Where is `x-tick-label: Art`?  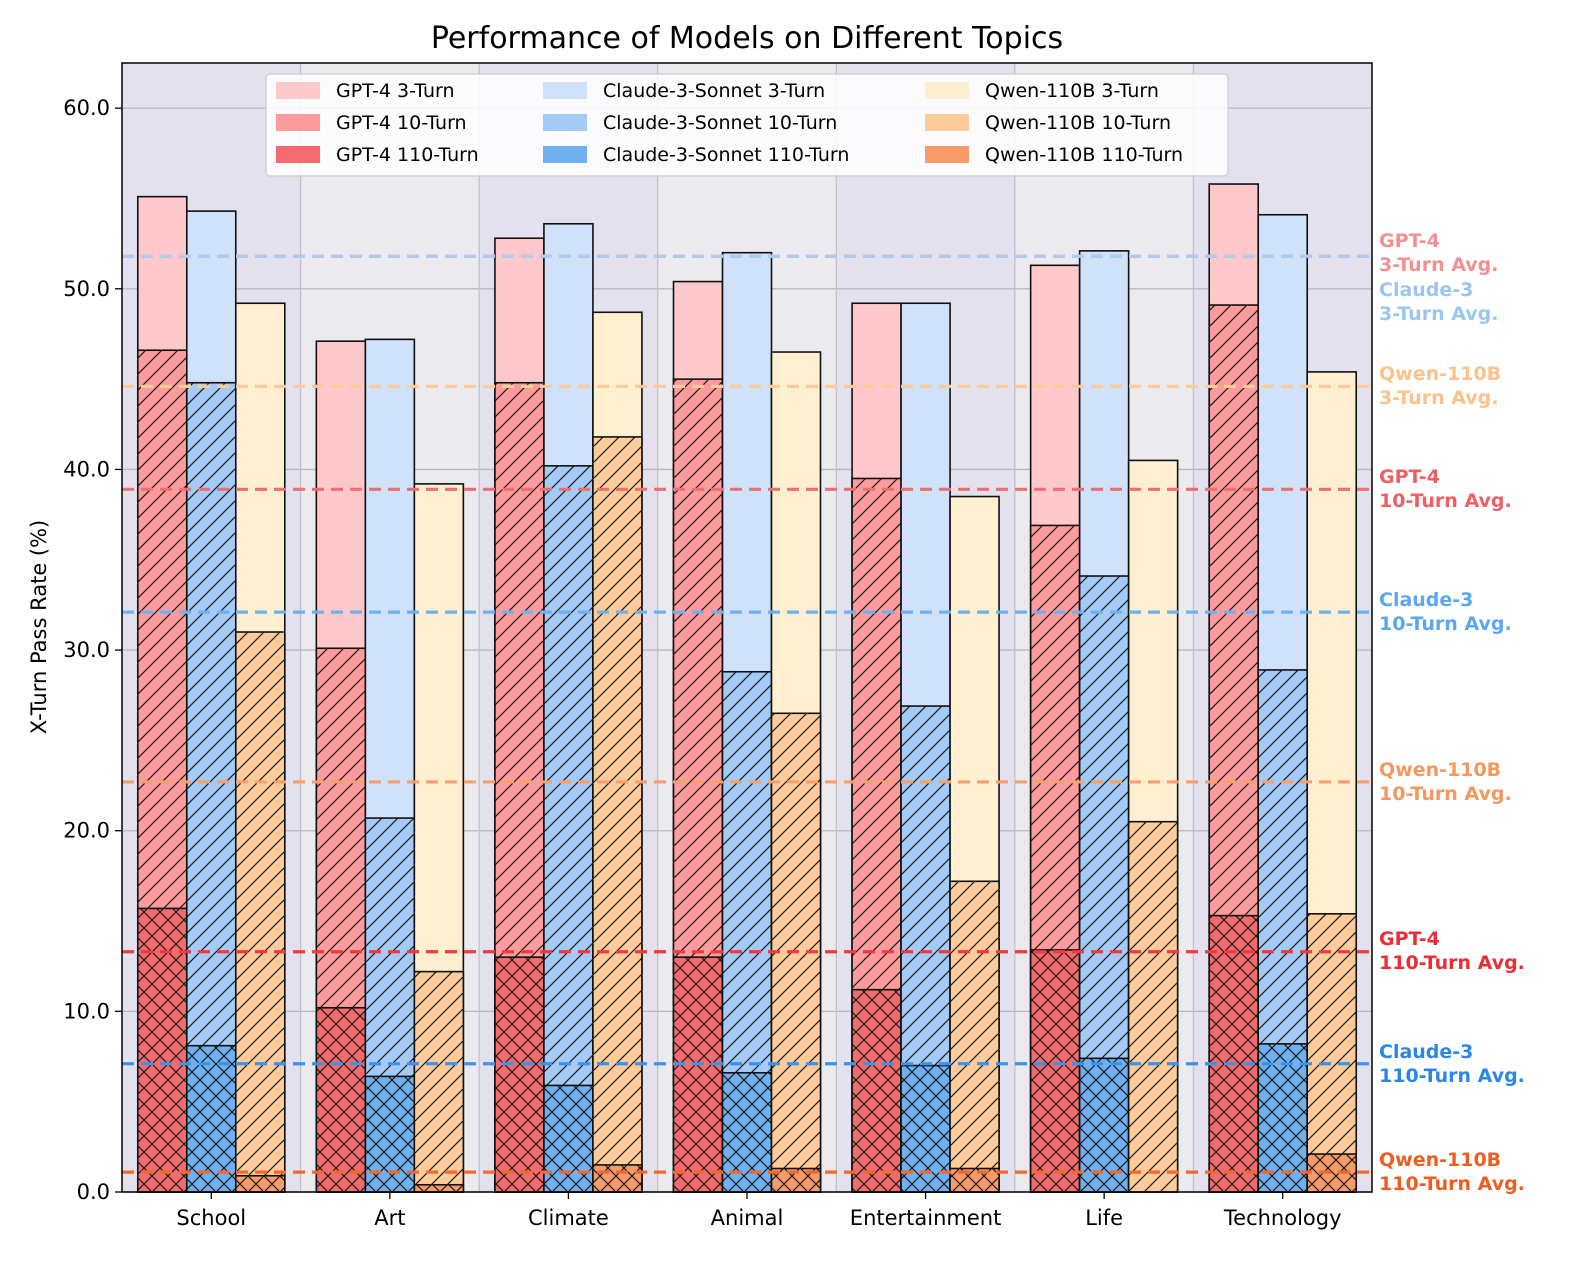
x-tick-label: Art is located at coordinates (389, 1218).